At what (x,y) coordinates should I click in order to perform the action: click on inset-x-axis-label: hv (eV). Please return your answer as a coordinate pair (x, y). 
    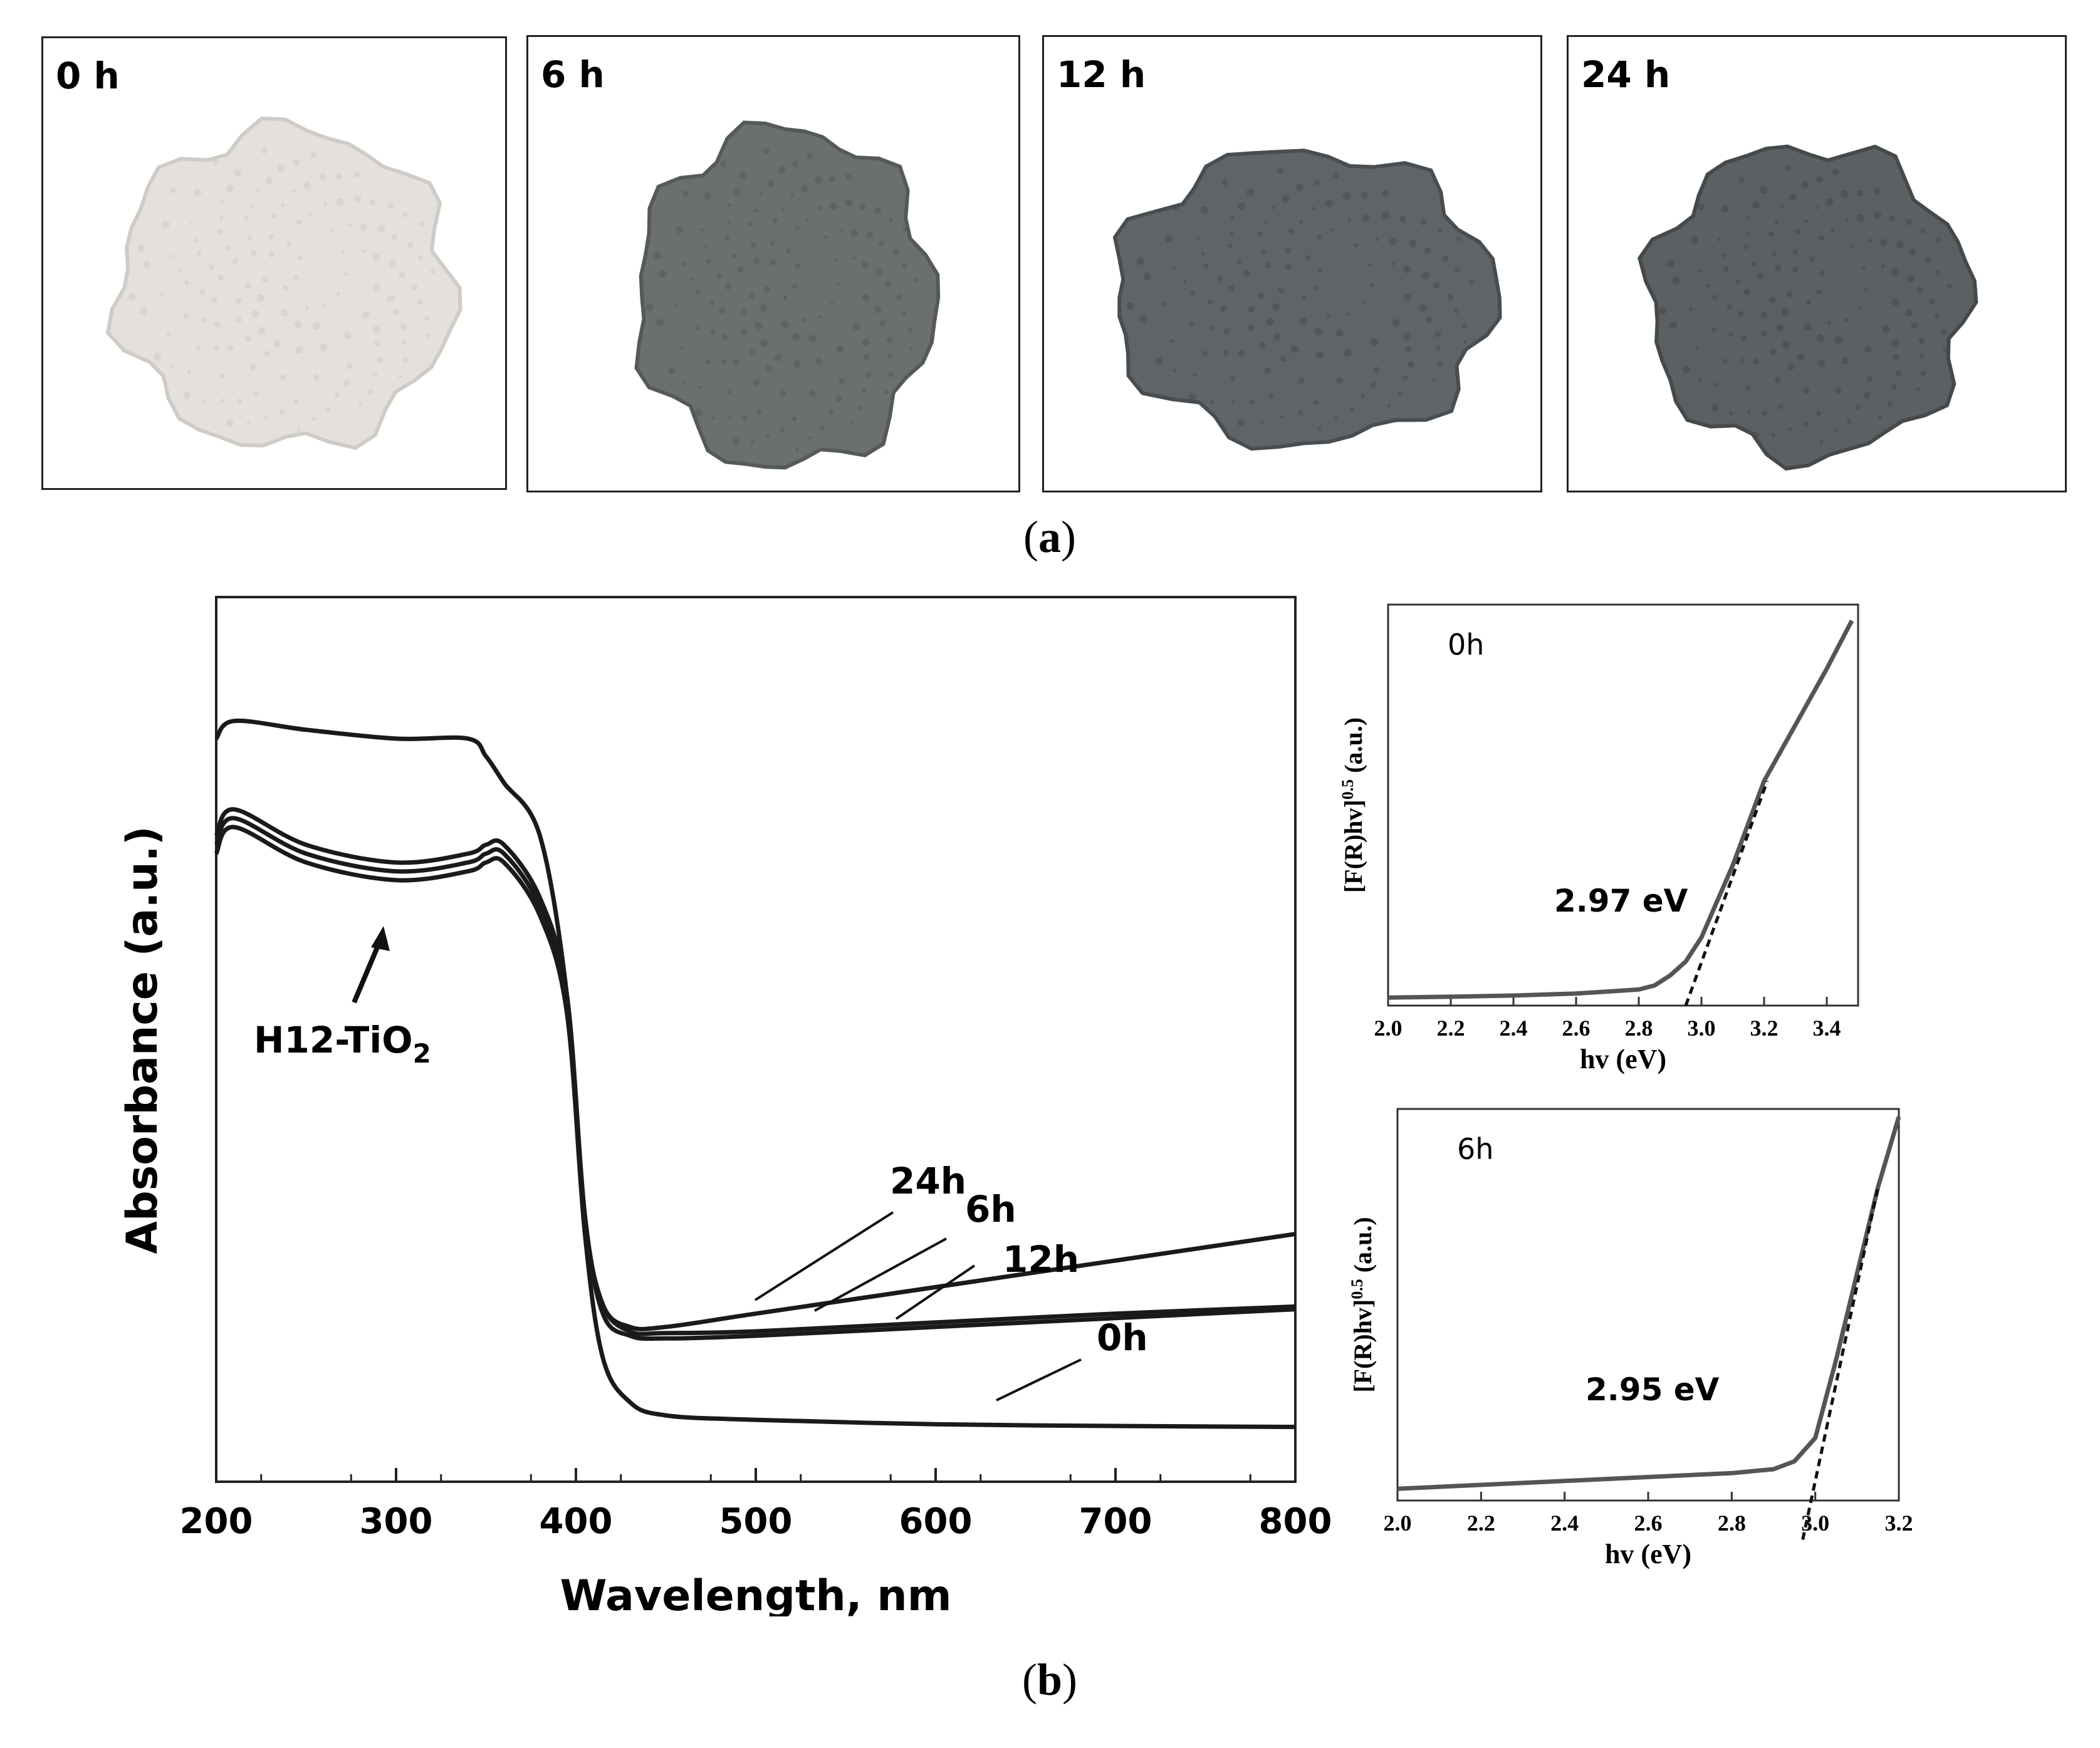
    Looking at the image, I should click on (1623, 1059).